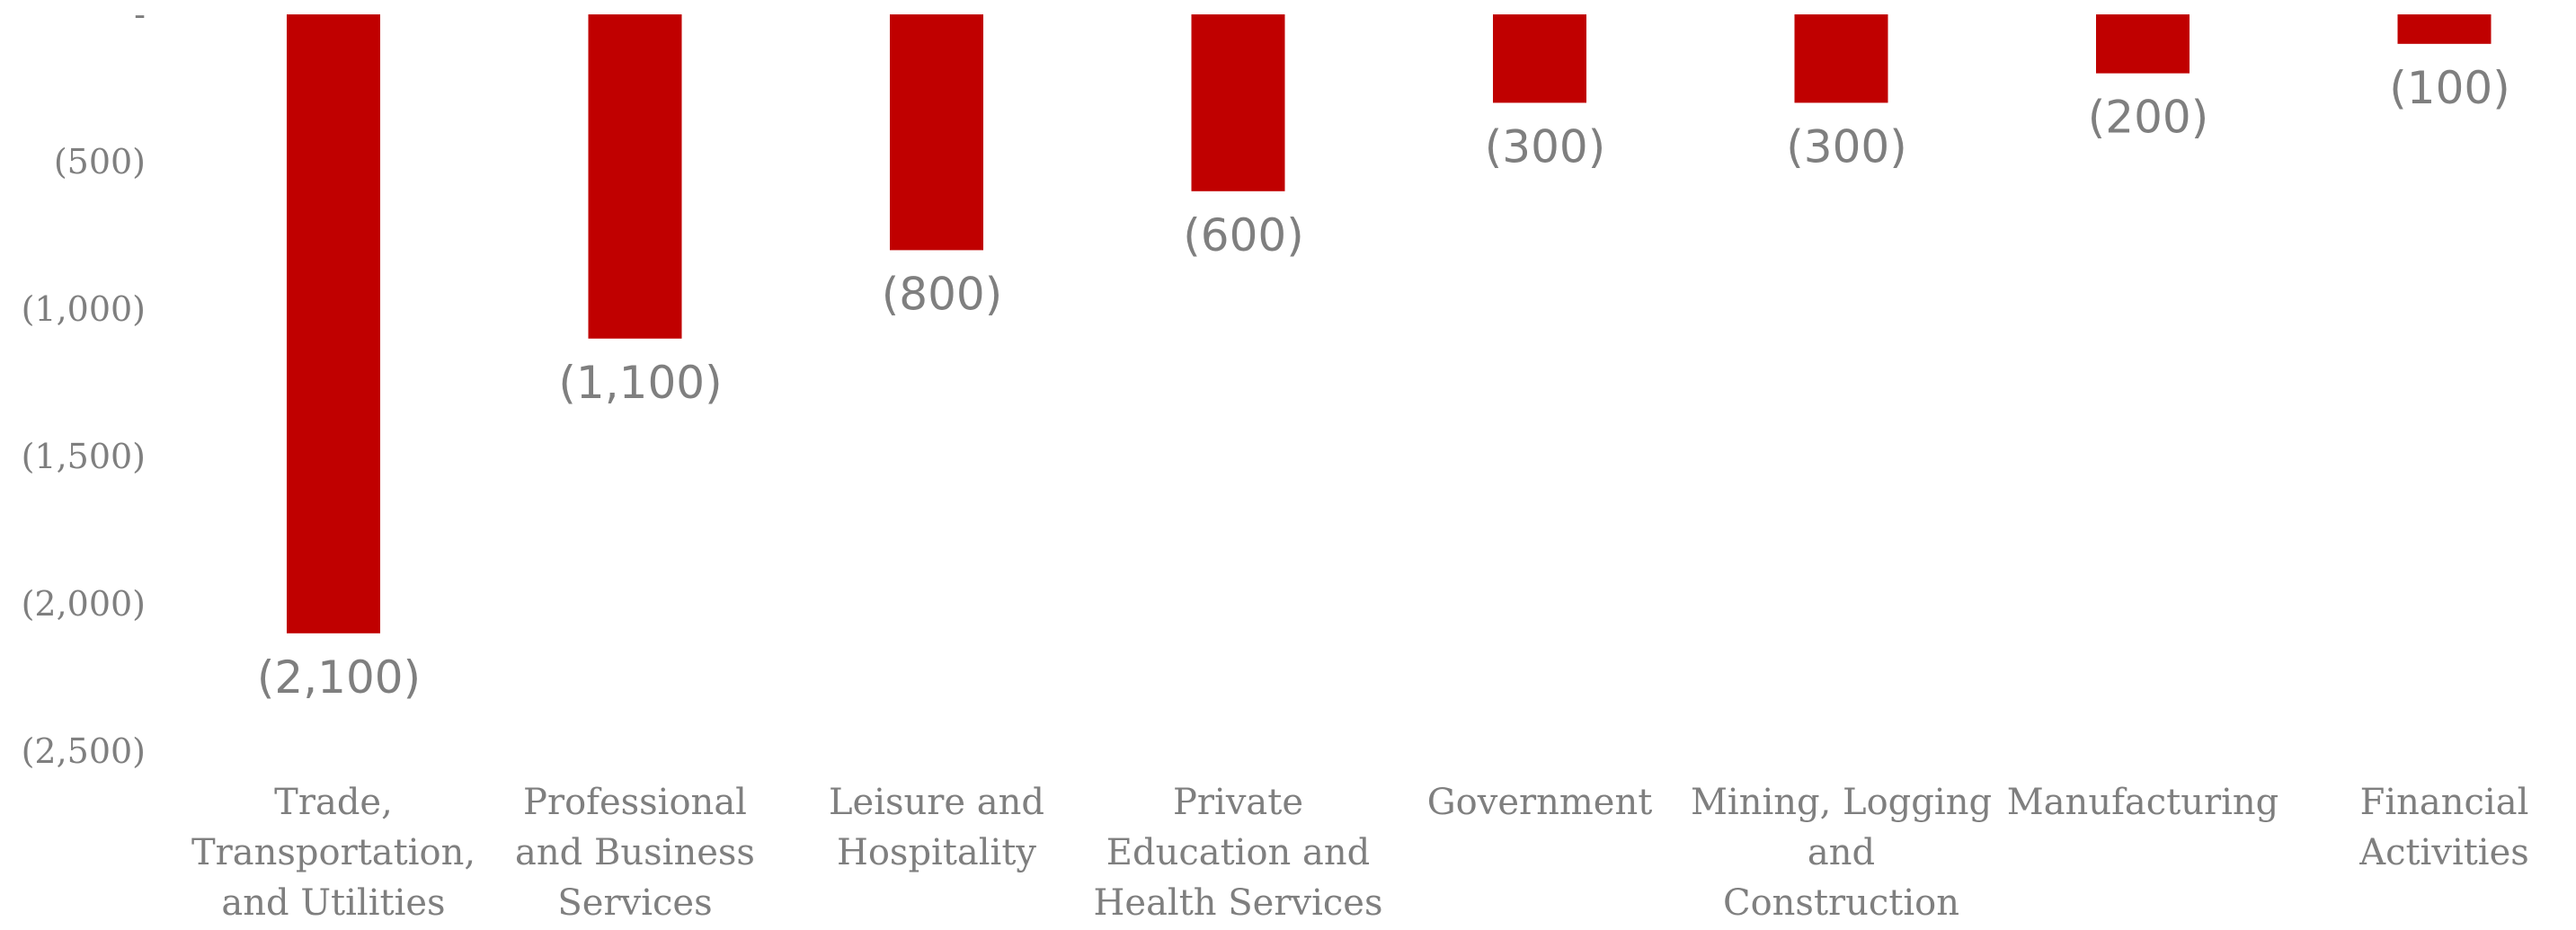 This screenshot has height=930, width=2576. I want to click on x-category-label: Mining, Logging and Construction, so click(1842, 853).